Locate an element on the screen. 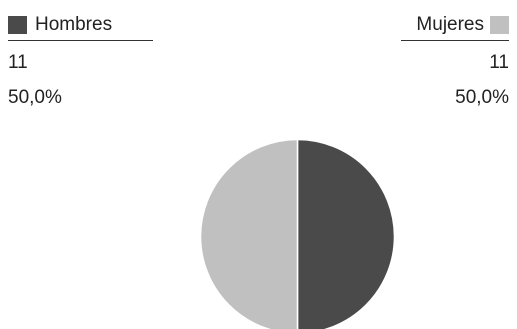  legend-hombres-count: 11 is located at coordinates (18, 62).